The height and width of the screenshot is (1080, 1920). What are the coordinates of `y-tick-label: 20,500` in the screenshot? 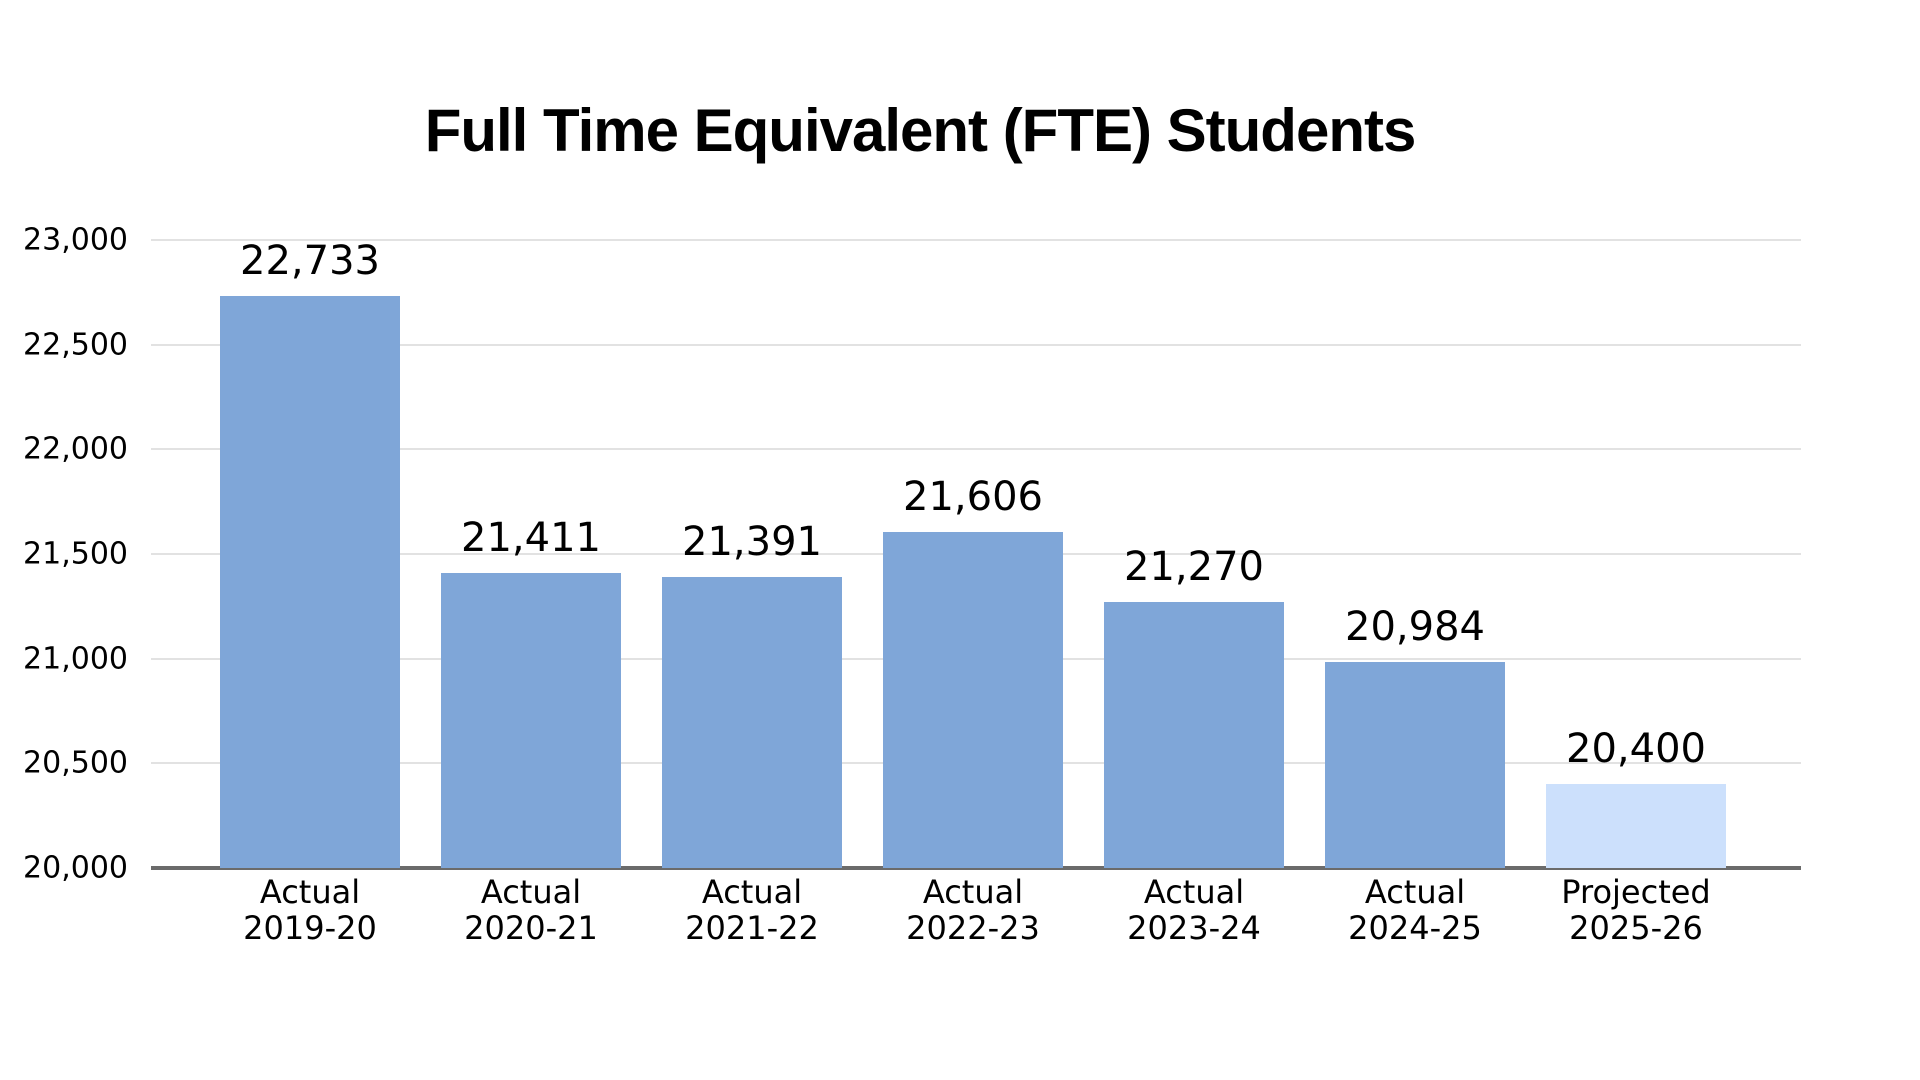 It's located at (75, 763).